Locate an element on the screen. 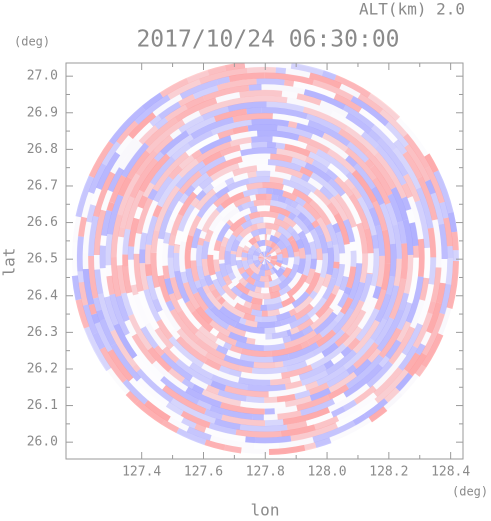 Image resolution: width=491 pixels, height=521 pixels. y-tick-label: 26.8 is located at coordinates (42, 149).